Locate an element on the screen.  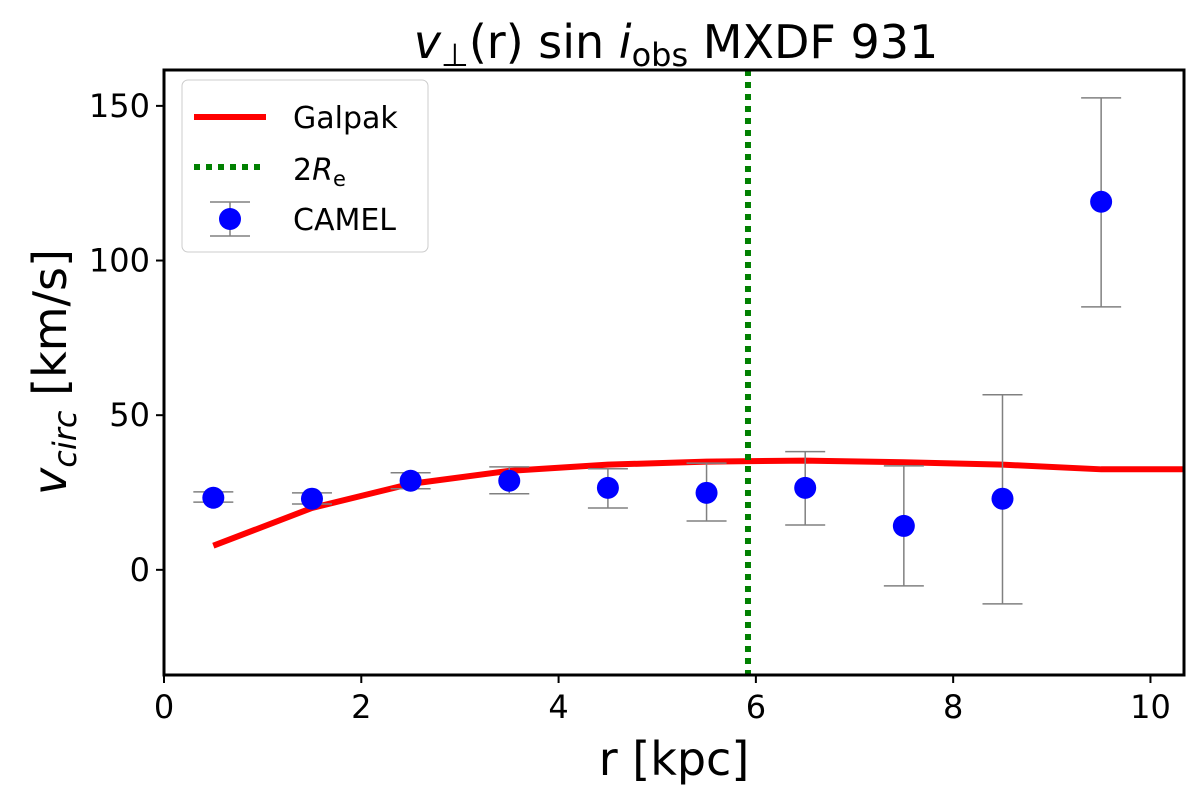
x-tick-label: 0 is located at coordinates (164, 707).